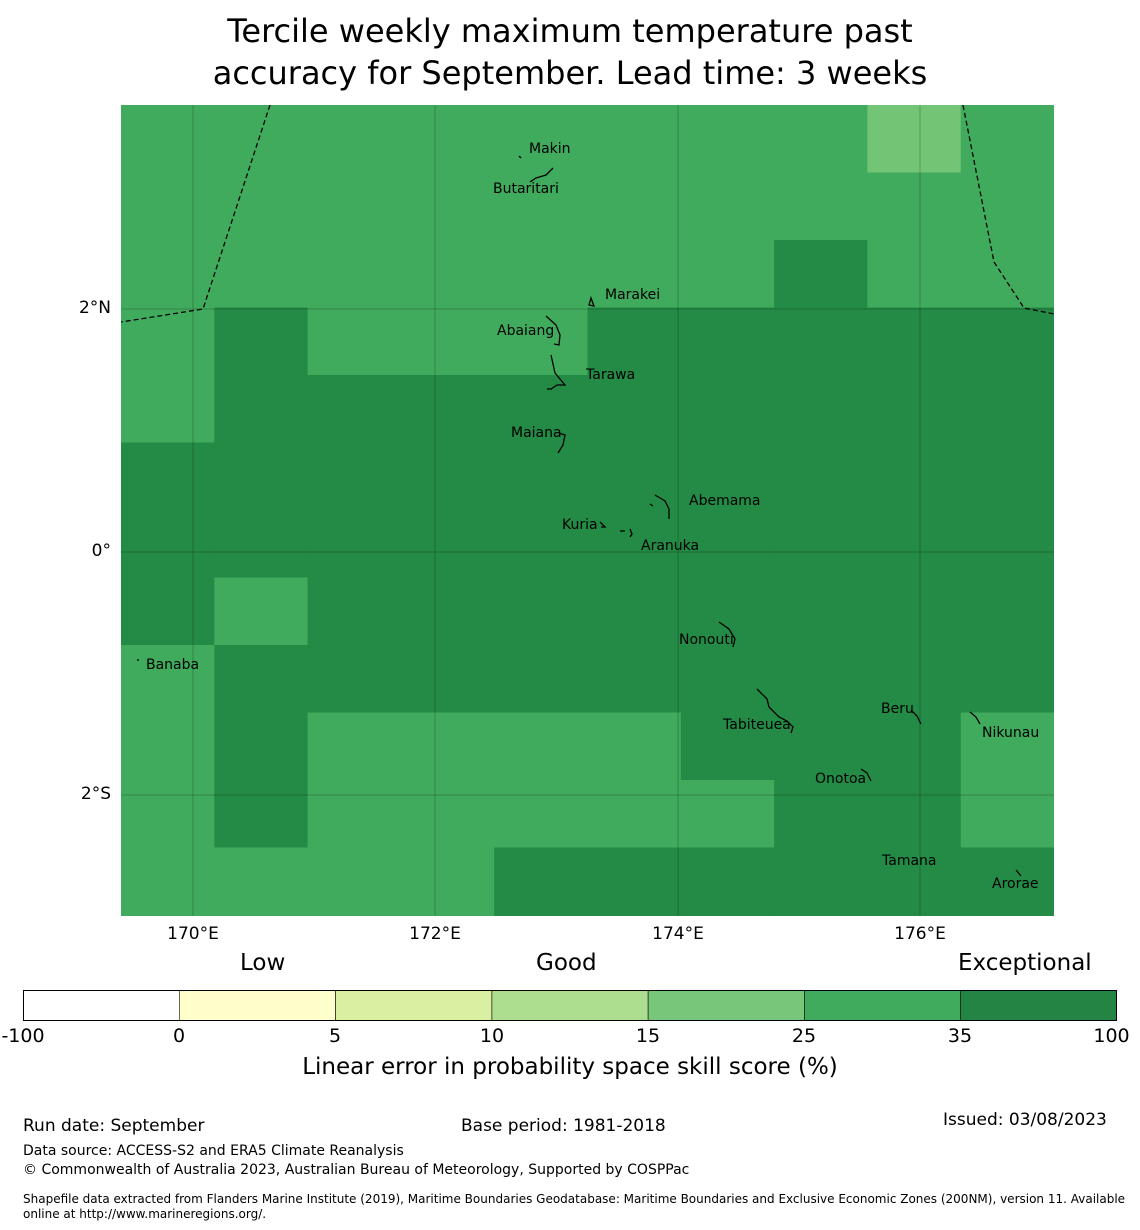 Image resolution: width=1140 pixels, height=1230 pixels. What do you see at coordinates (1025, 963) in the screenshot?
I see `legend-category-exceptional: Exceptional` at bounding box center [1025, 963].